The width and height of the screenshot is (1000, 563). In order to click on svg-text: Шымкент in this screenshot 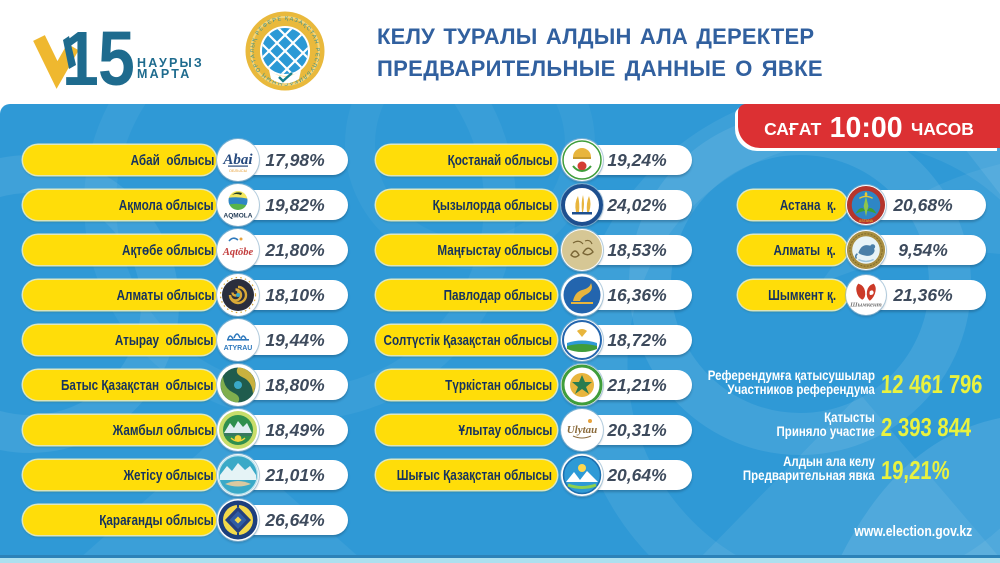, I will do `click(865, 304)`.